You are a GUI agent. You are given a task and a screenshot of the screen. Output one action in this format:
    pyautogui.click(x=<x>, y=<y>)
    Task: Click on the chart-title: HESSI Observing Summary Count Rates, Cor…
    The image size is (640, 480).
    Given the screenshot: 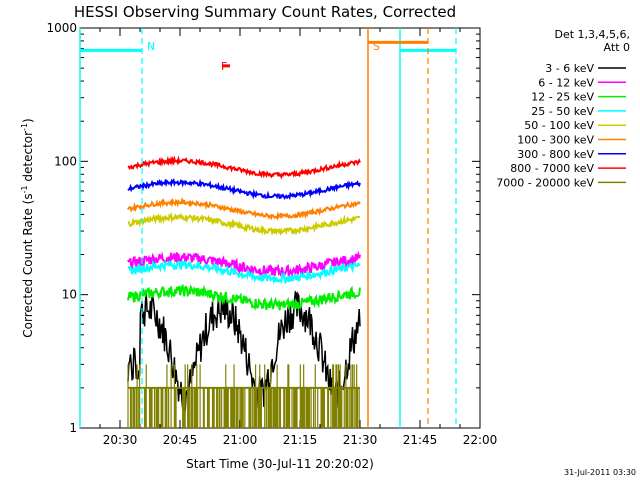 What is the action you would take?
    pyautogui.click(x=265, y=12)
    